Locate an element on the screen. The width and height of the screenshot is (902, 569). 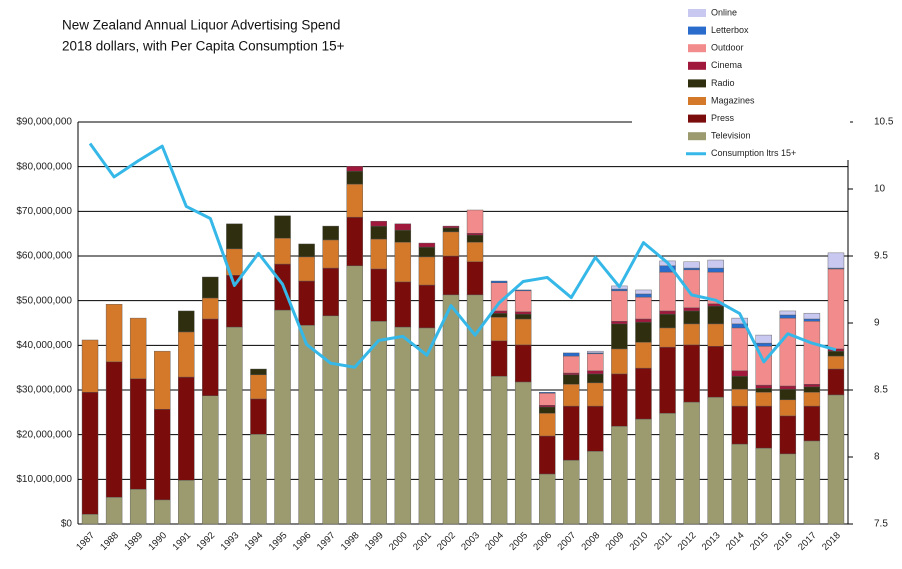
y2-tick-label: 8 is located at coordinates (877, 457).